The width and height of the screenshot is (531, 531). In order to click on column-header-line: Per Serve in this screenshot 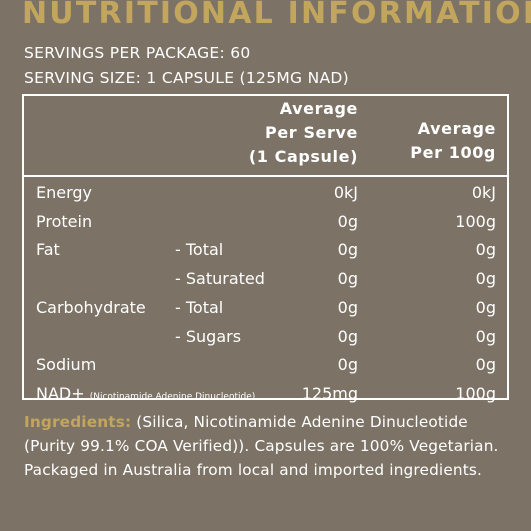, I will do `click(311, 132)`.